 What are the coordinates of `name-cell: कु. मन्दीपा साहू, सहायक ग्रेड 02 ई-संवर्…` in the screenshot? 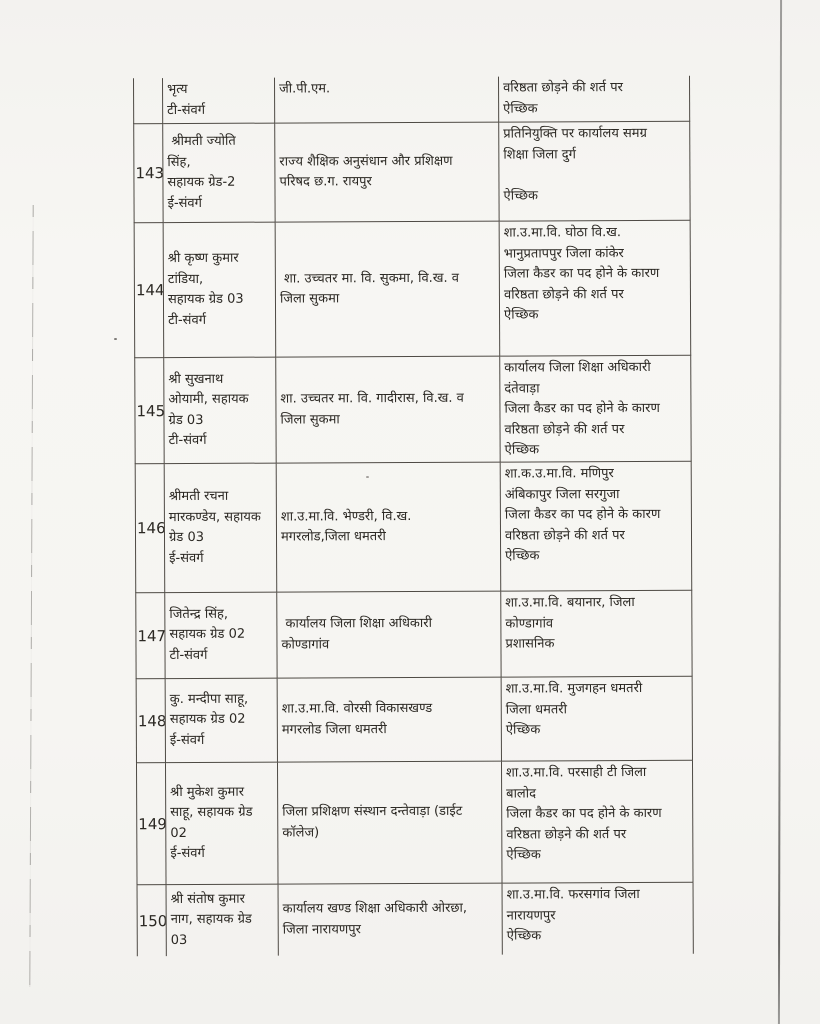 It's located at (221, 721).